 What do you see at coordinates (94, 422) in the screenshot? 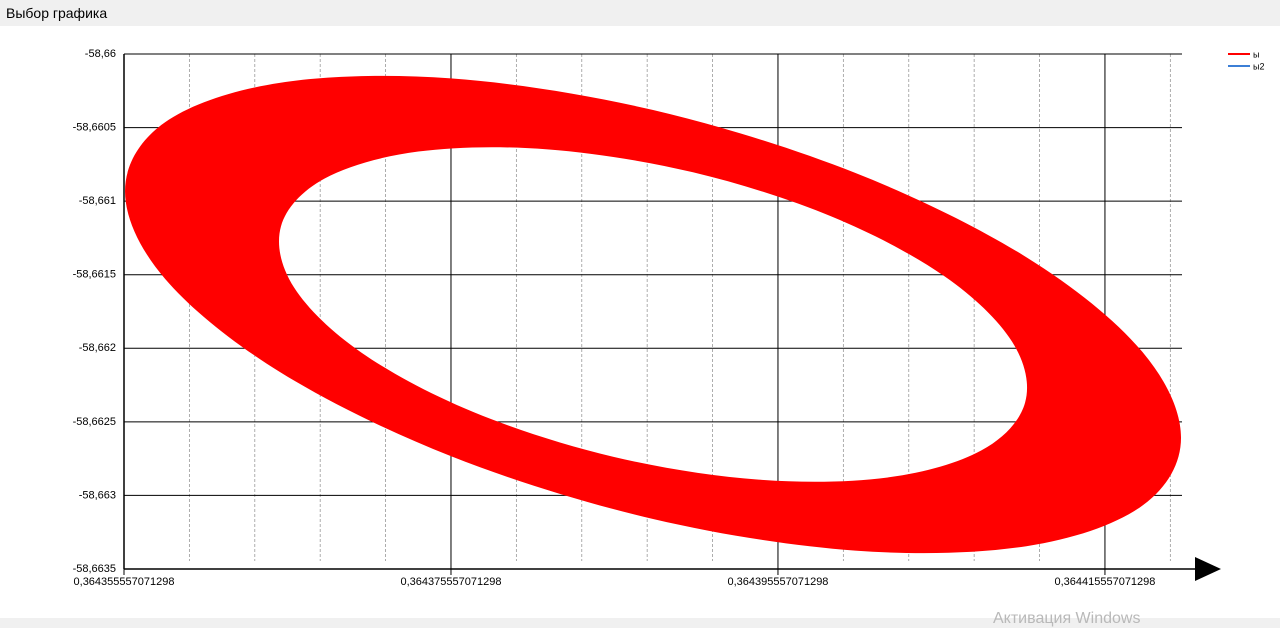
I see `y-tick-label: -58,6625` at bounding box center [94, 422].